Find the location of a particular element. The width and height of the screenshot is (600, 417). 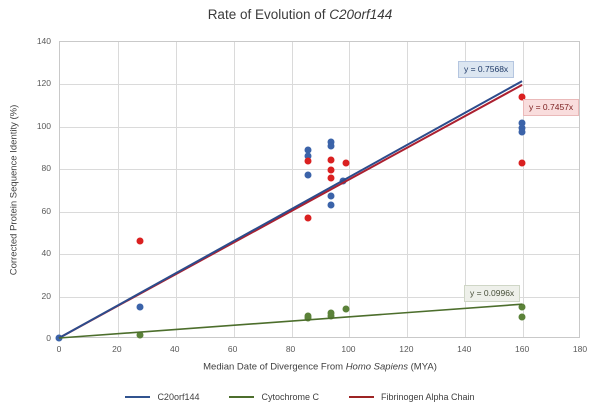

y-tick-label: 0 is located at coordinates (48, 338).